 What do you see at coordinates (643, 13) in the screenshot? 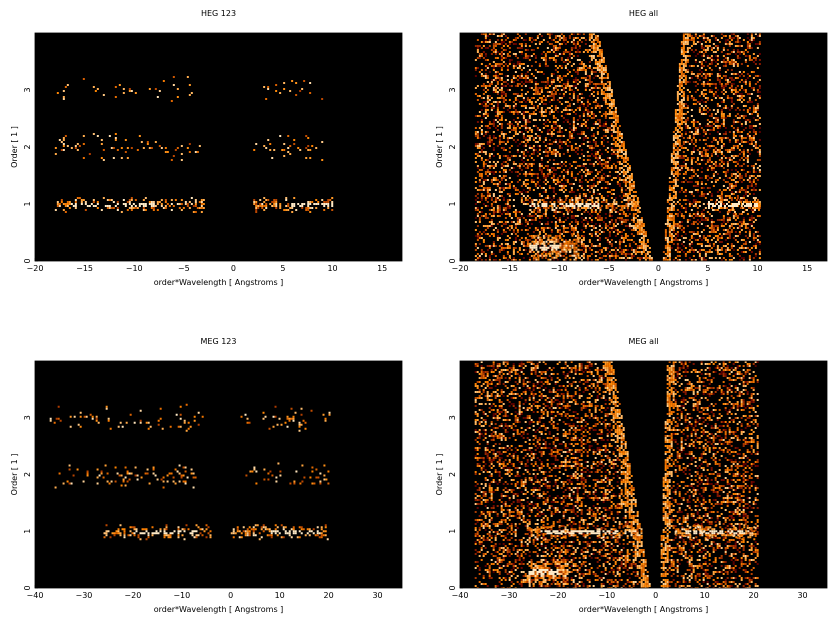
I see `chart-title: HEG all` at bounding box center [643, 13].